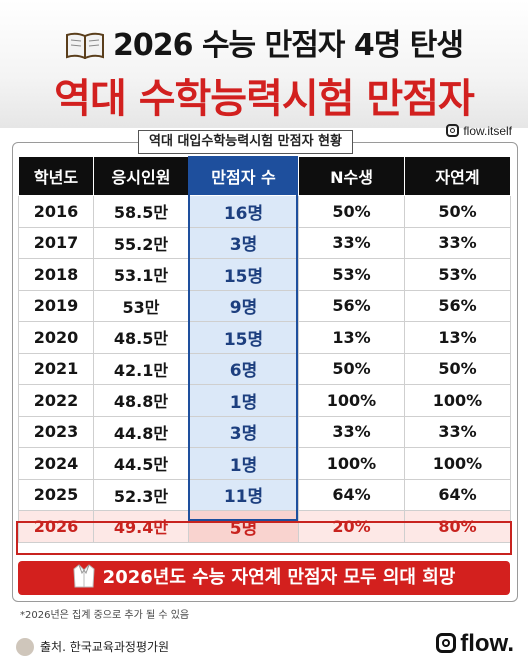 The height and width of the screenshot is (666, 528). I want to click on cell-year: 2018, so click(56, 274).